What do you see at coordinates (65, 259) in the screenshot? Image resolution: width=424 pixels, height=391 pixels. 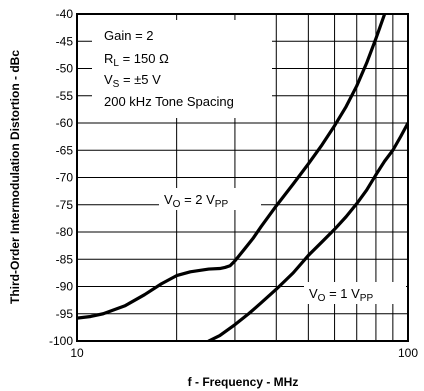 I see `y-tick-label: -85` at bounding box center [65, 259].